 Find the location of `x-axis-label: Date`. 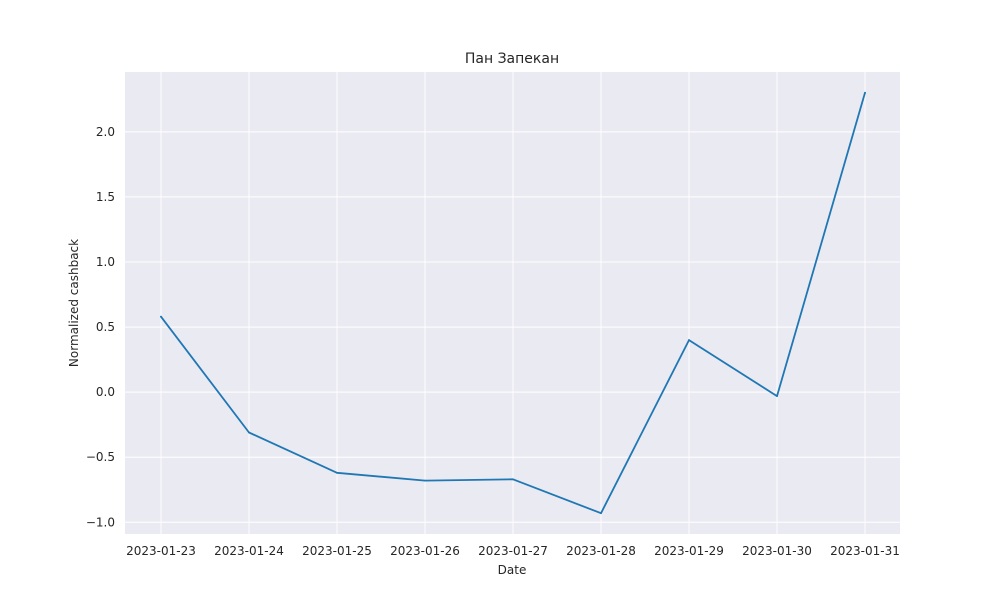

x-axis-label: Date is located at coordinates (512, 570).